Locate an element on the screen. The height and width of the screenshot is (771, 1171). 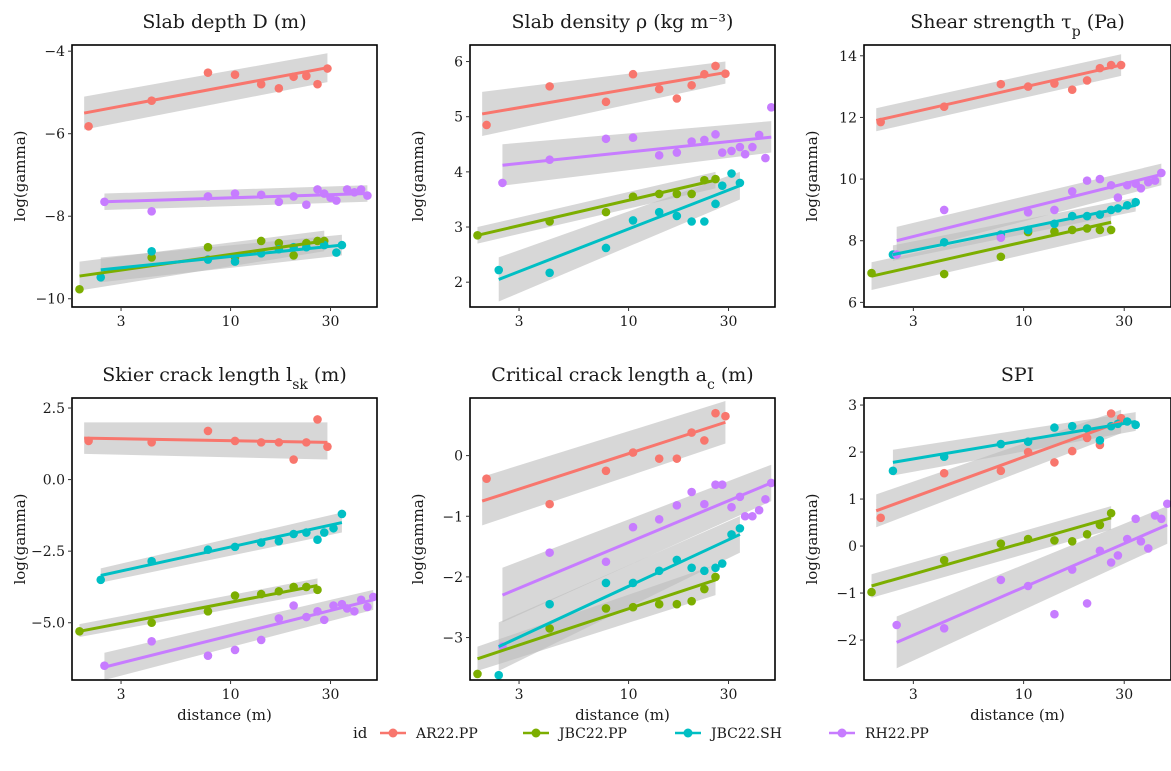
legend-entry: AR22.PP is located at coordinates (429, 734).